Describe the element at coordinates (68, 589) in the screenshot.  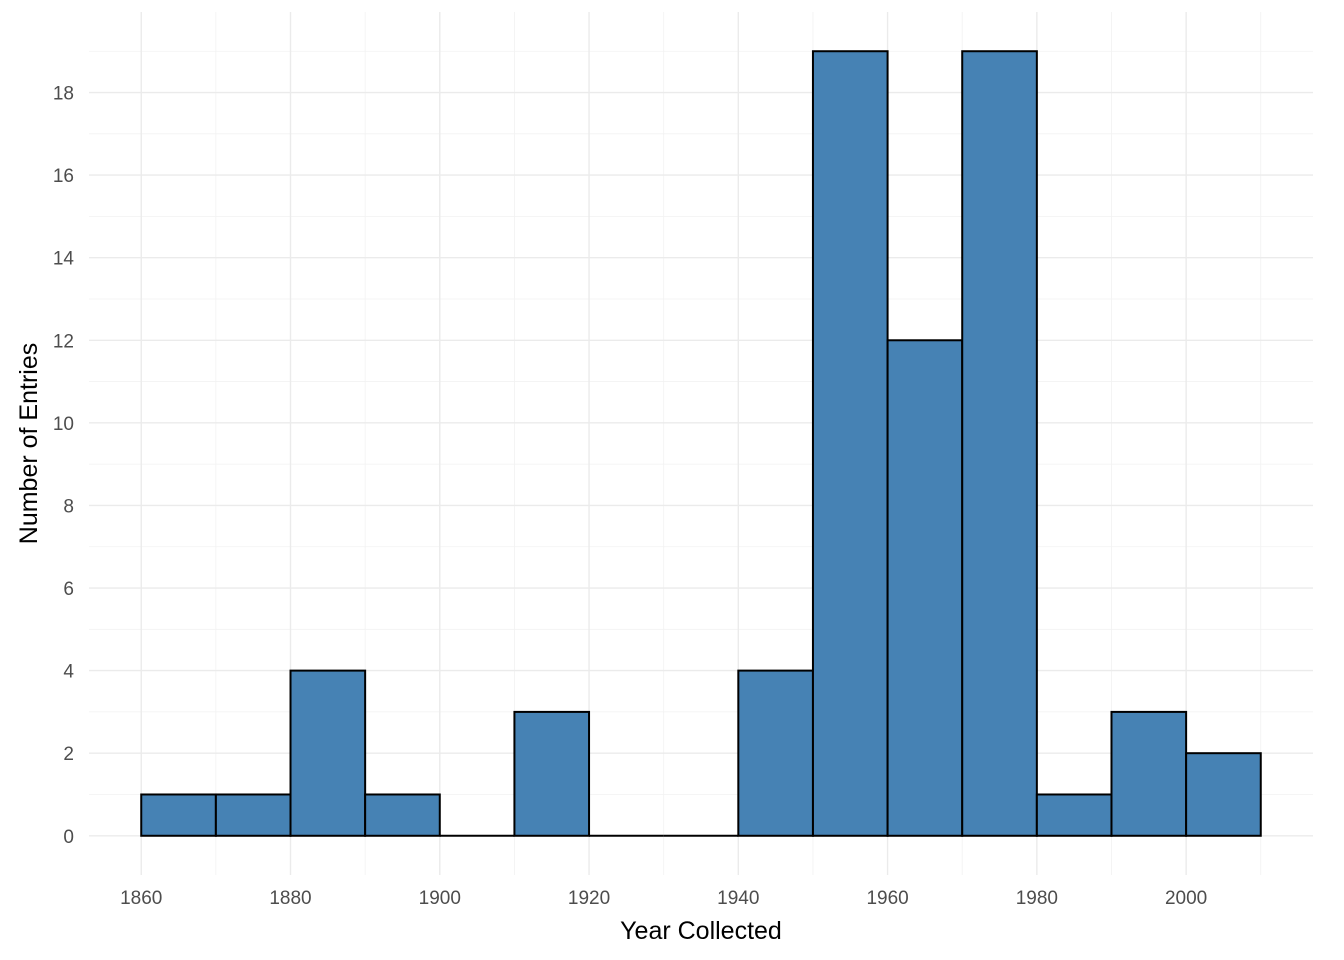
I see `y-tick-label: 6` at that location.